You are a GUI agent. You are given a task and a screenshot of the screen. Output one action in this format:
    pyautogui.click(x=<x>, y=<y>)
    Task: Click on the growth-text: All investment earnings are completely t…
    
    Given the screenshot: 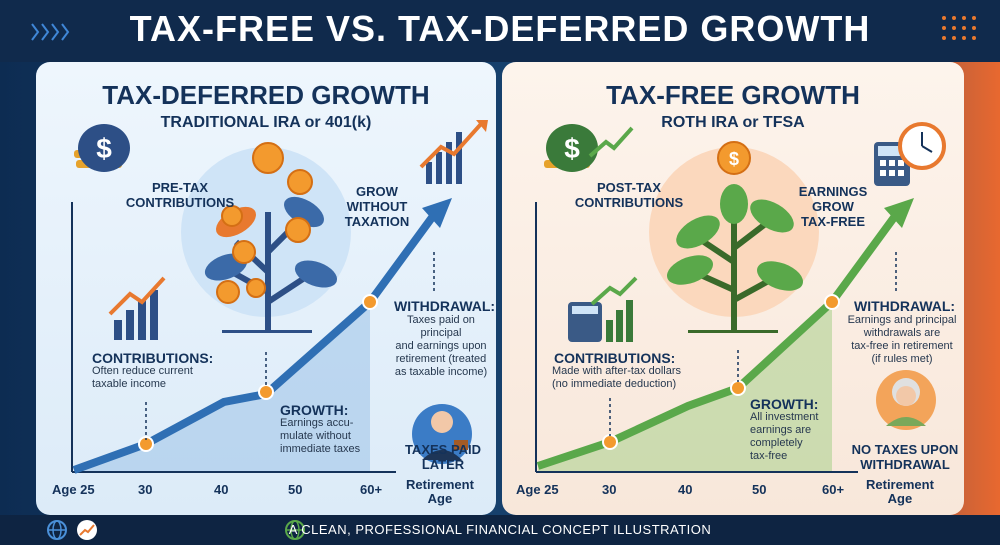 What is the action you would take?
    pyautogui.click(x=784, y=436)
    